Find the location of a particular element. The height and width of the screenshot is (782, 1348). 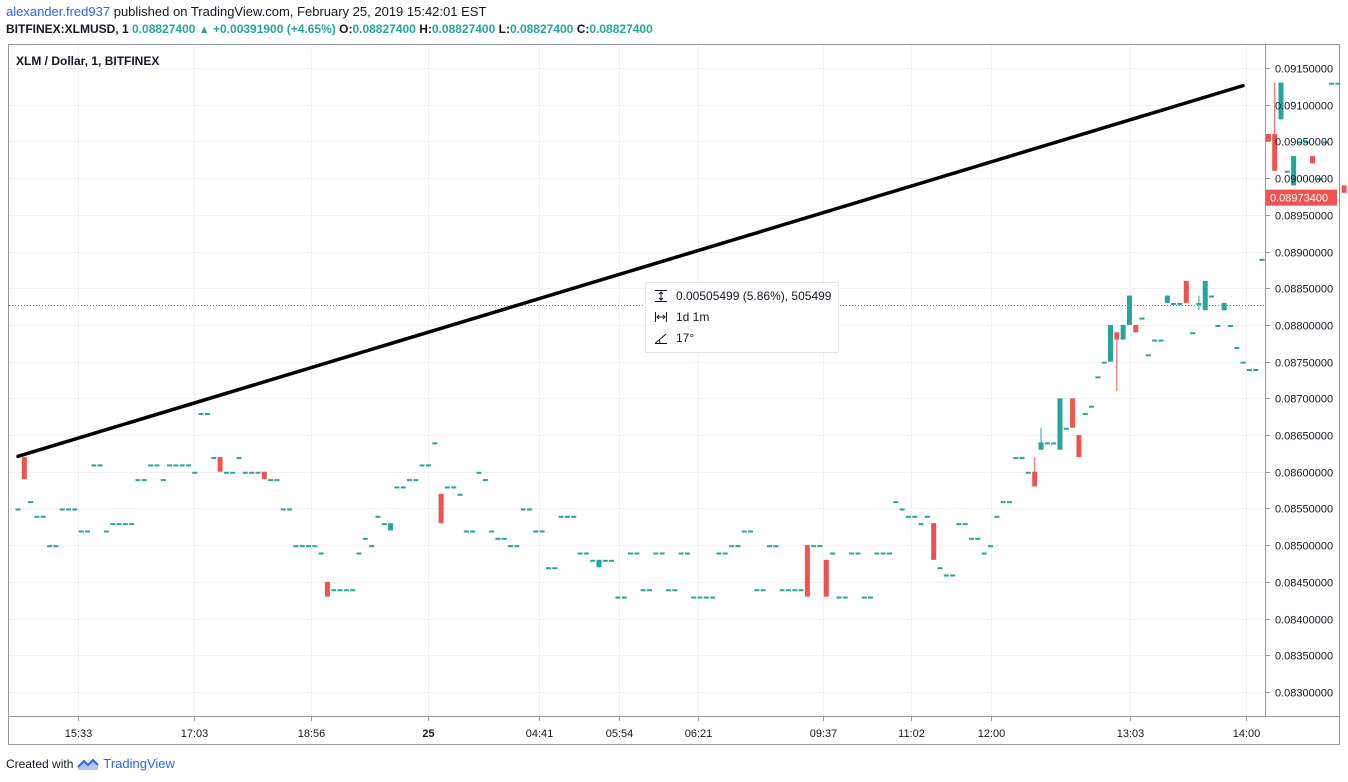

current-price-badge is located at coordinates (1301, 197).